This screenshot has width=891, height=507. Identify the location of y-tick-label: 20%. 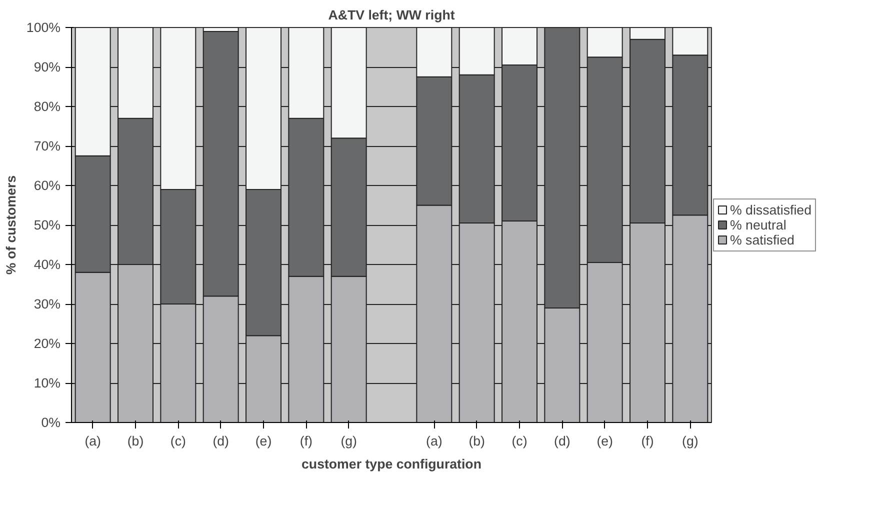
(47, 343).